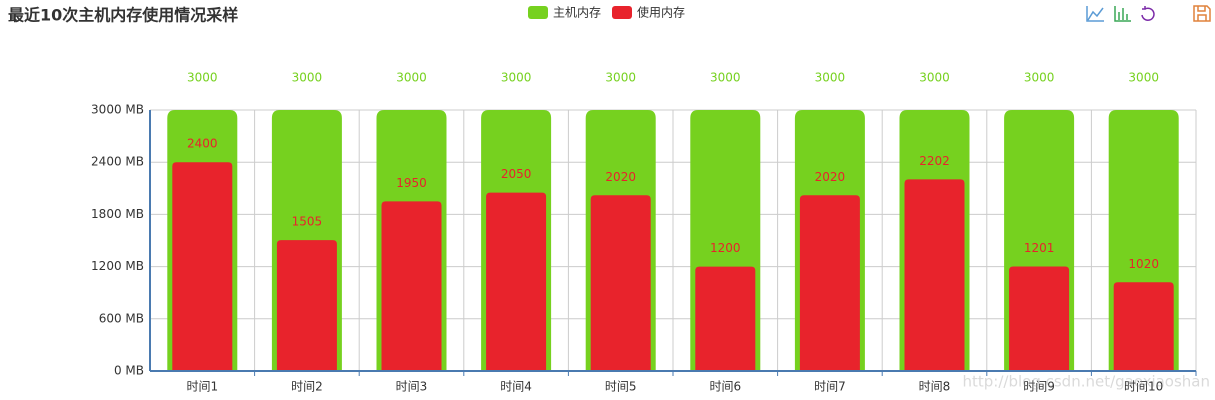 The image size is (1215, 400). What do you see at coordinates (307, 222) in the screenshot?
I see `value-label: 1505` at bounding box center [307, 222].